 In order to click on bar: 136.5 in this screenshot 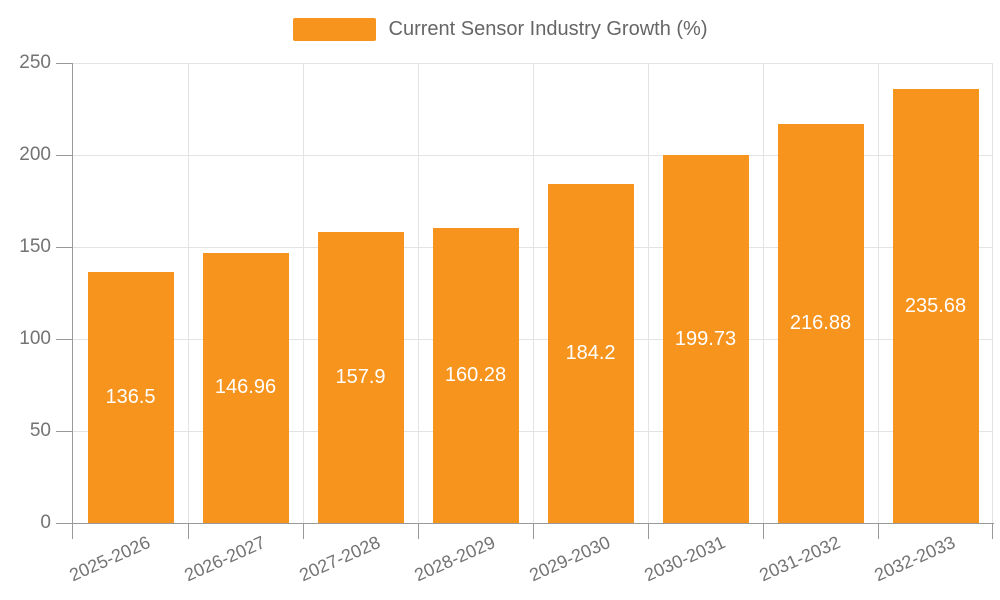, I will do `click(130, 397)`.